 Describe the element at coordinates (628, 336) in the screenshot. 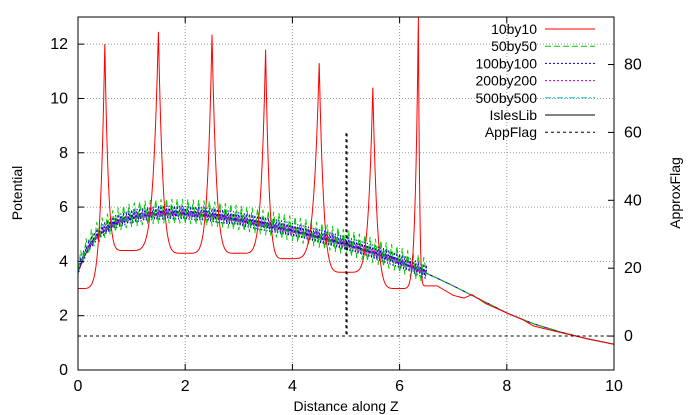

I see `y2-tick-label: 0` at that location.